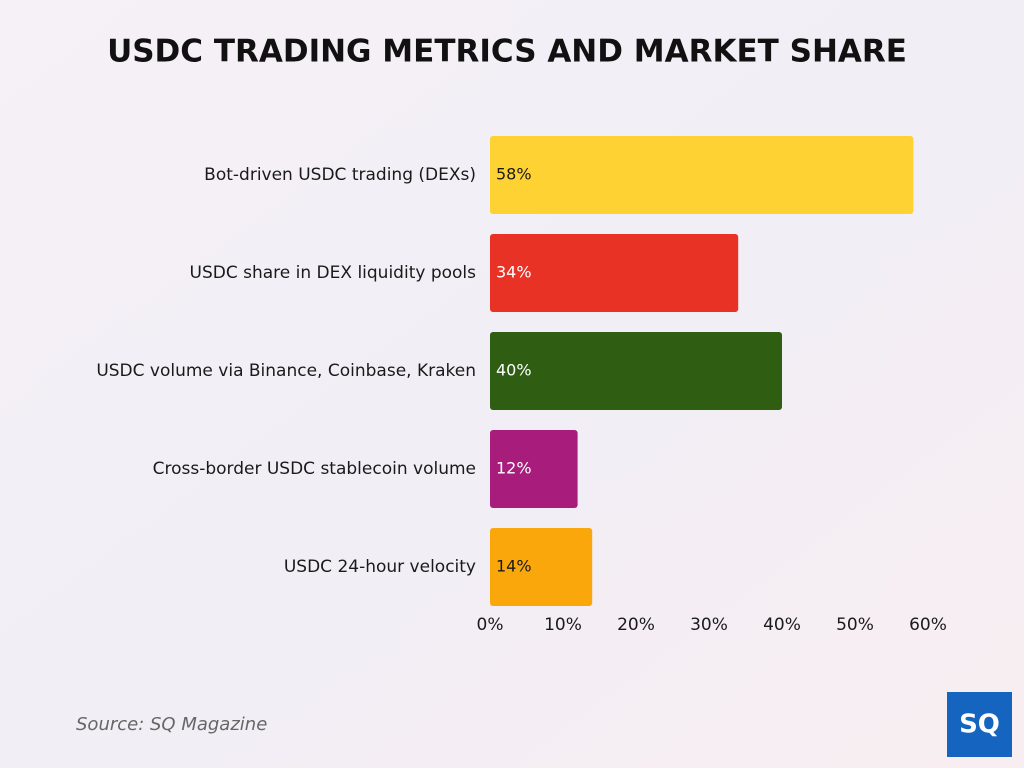 This screenshot has width=1024, height=768. What do you see at coordinates (709, 625) in the screenshot?
I see `x-tick-label: 30%` at bounding box center [709, 625].